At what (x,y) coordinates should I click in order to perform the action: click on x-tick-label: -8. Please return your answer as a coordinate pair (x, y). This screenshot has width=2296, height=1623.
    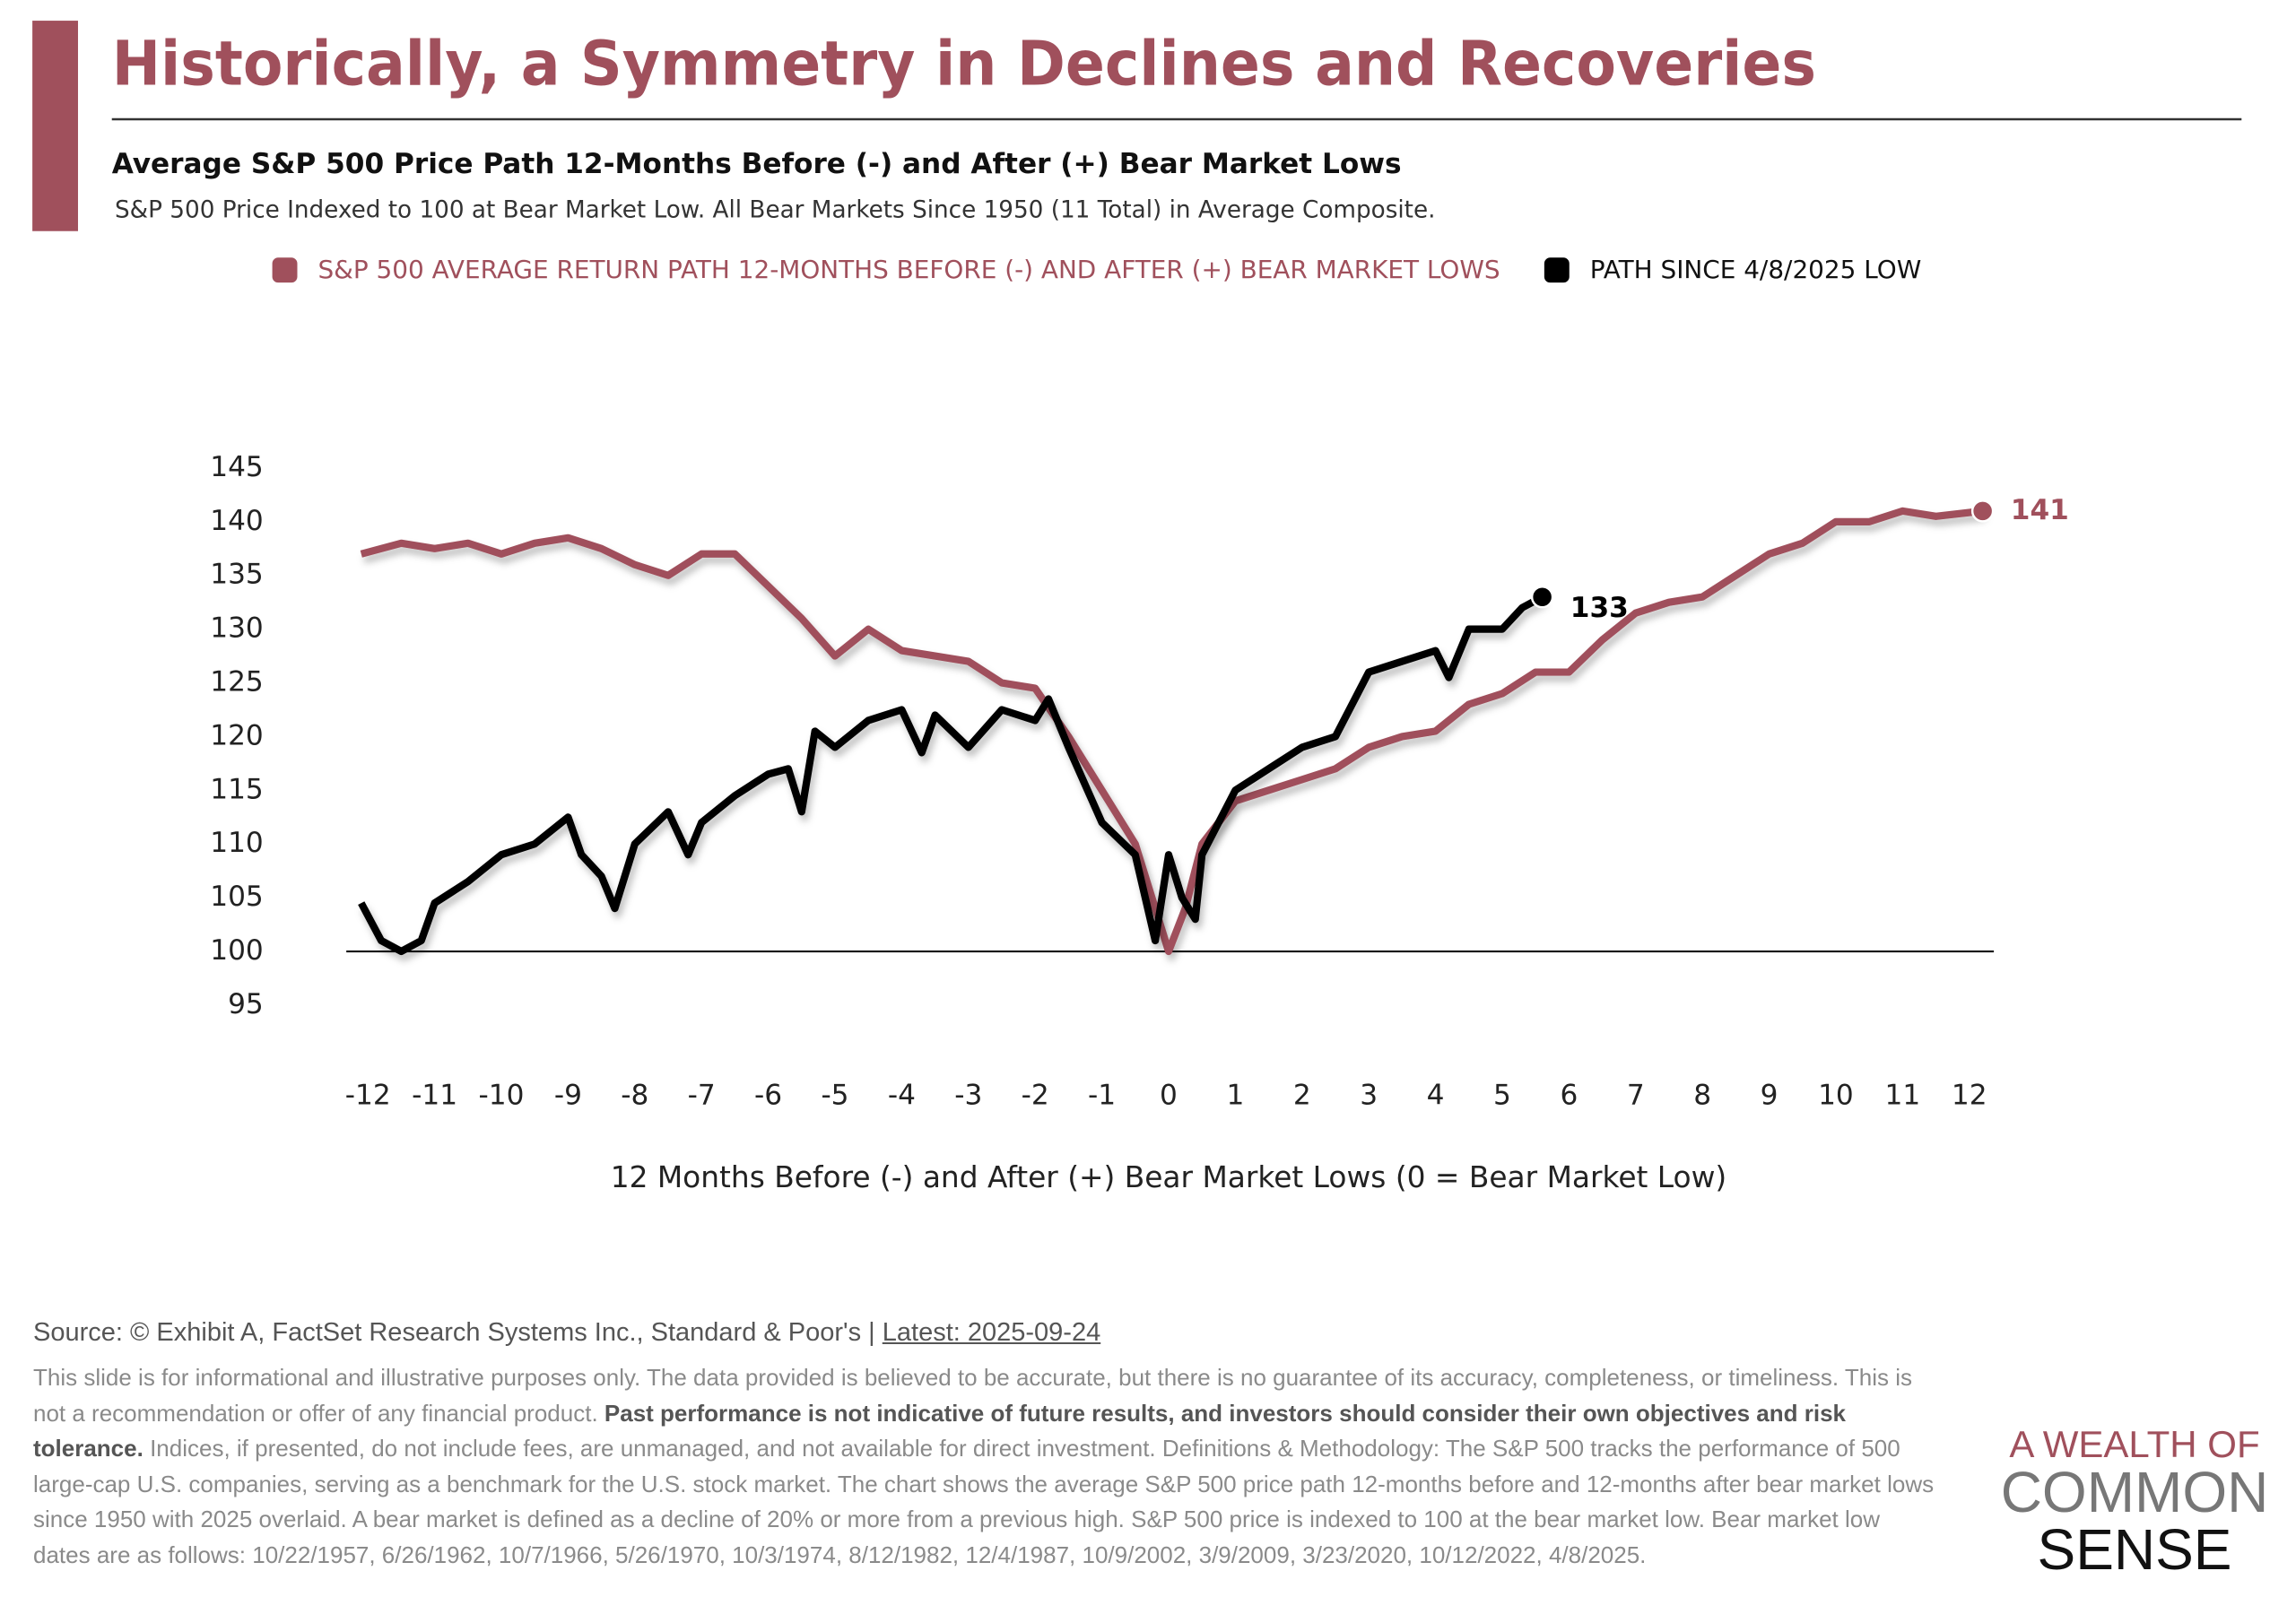
    Looking at the image, I should click on (634, 1096).